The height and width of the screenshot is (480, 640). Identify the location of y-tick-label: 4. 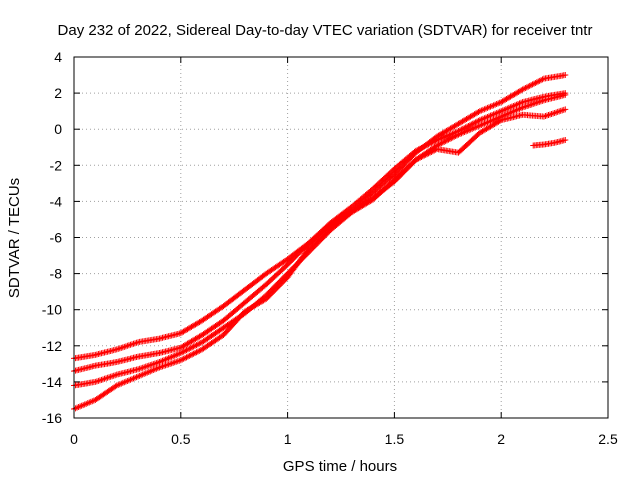
(58, 57).